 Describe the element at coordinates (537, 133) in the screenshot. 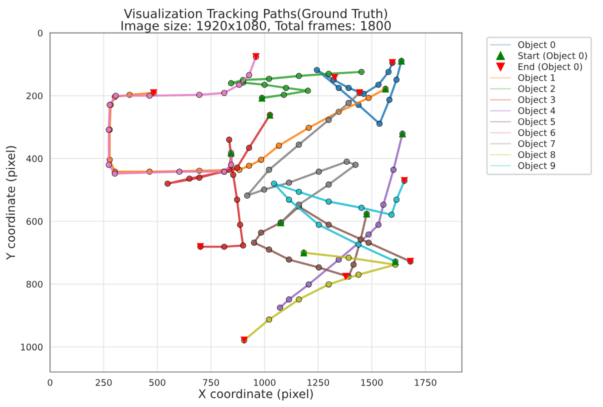

I see `legend-label: Object 6` at that location.